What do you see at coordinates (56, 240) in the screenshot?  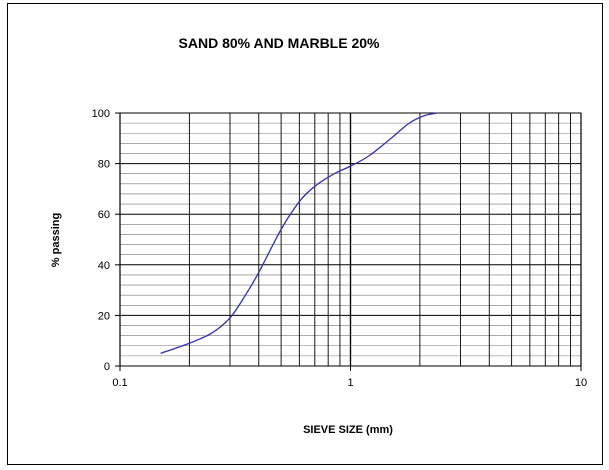 I see `y-axis-label: % passing` at bounding box center [56, 240].